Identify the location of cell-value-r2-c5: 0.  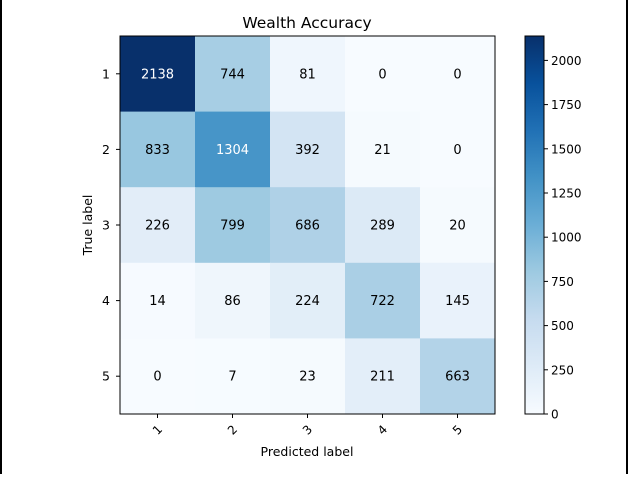
(457, 150).